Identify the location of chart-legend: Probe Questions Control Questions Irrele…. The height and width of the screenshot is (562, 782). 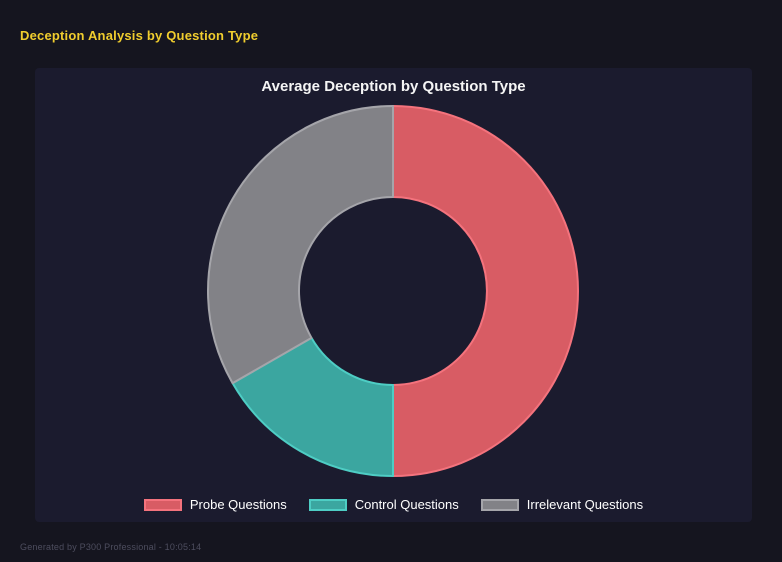
(393, 504).